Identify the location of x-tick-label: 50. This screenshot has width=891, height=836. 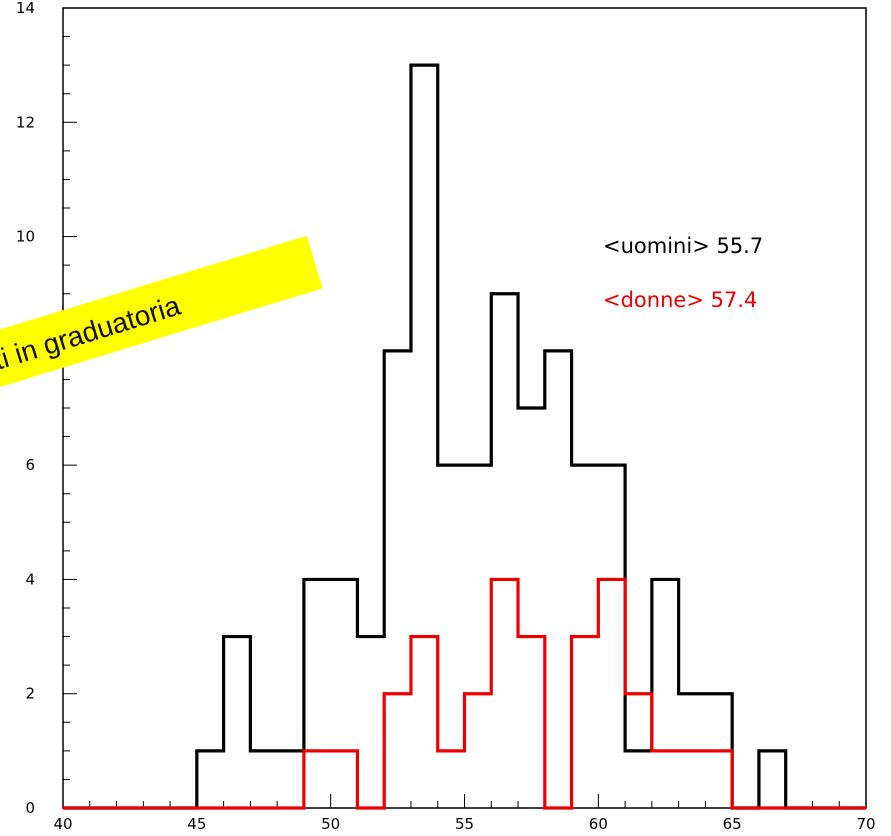
(330, 824).